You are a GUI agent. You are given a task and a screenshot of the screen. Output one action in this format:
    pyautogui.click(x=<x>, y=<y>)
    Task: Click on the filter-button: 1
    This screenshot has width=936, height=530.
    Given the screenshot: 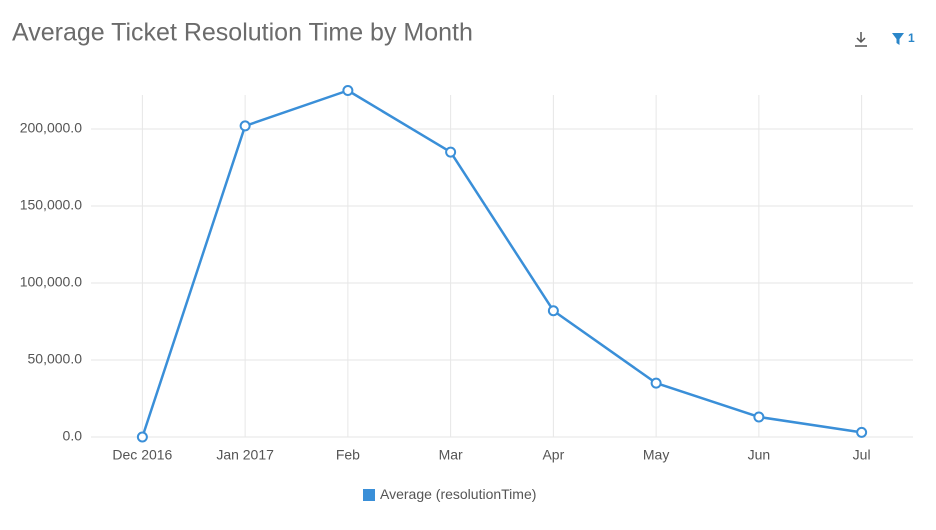 What is the action you would take?
    pyautogui.click(x=903, y=38)
    